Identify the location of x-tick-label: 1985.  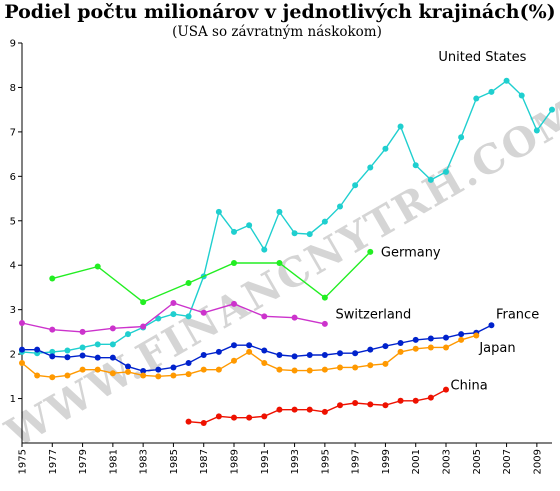
(174, 461).